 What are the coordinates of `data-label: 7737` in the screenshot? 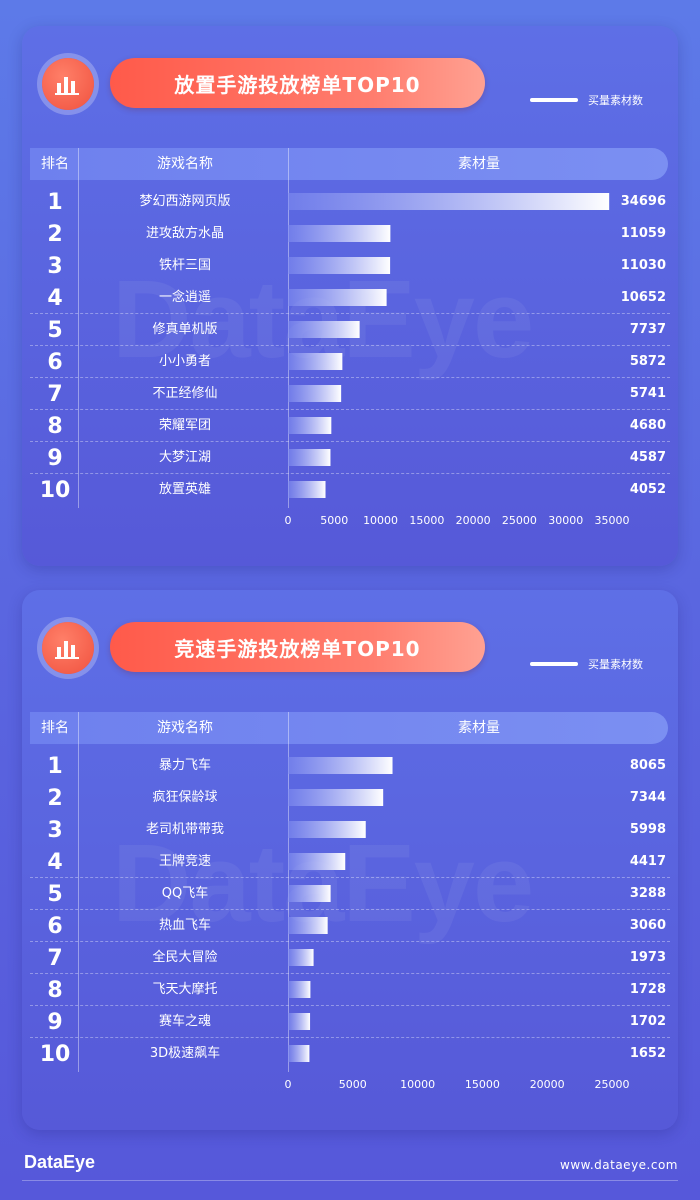 It's located at (647, 329).